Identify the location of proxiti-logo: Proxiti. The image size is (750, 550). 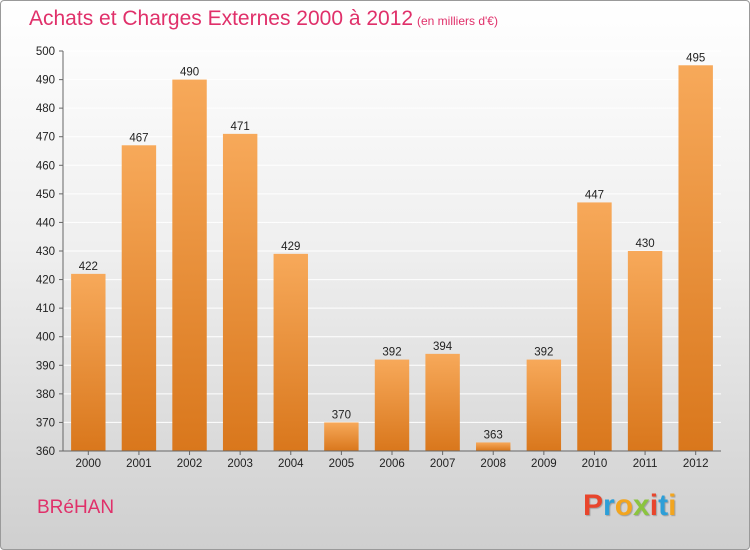
(629, 506).